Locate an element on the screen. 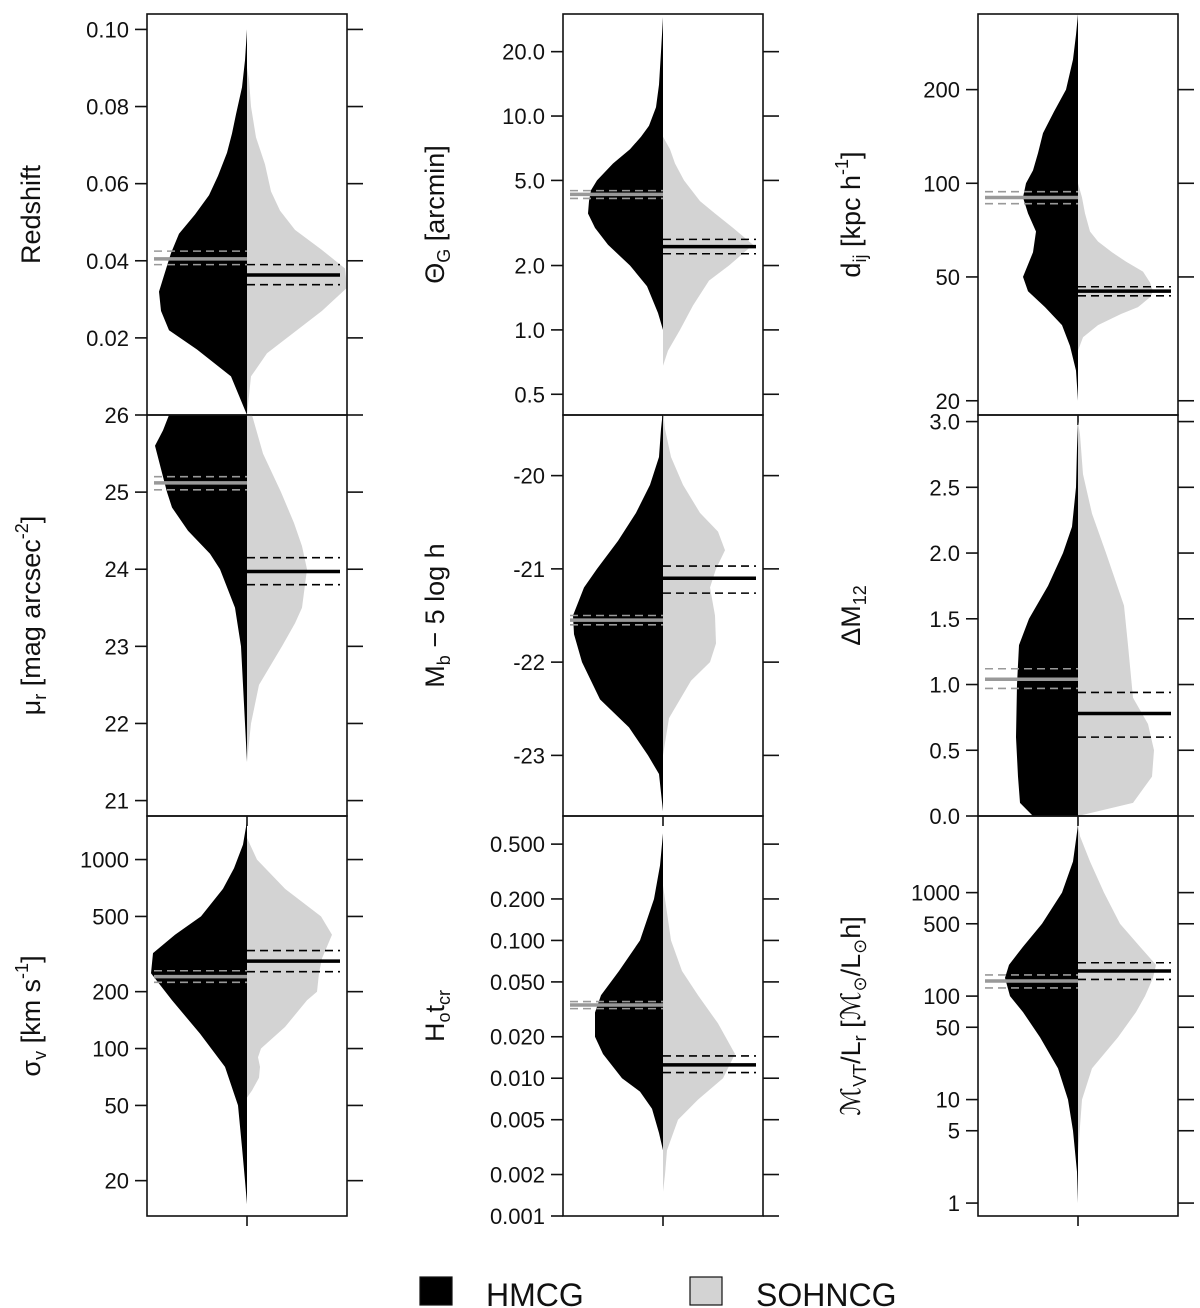  y-axis-label: σv [km s-1] is located at coordinates (31, 1015).